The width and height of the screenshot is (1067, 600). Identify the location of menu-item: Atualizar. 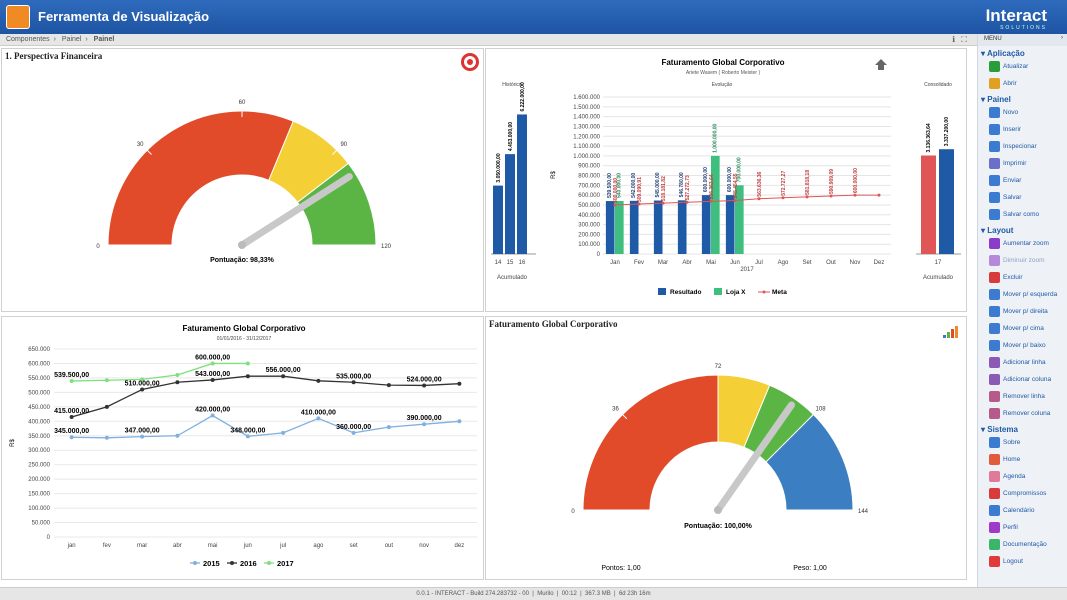
(1022, 66).